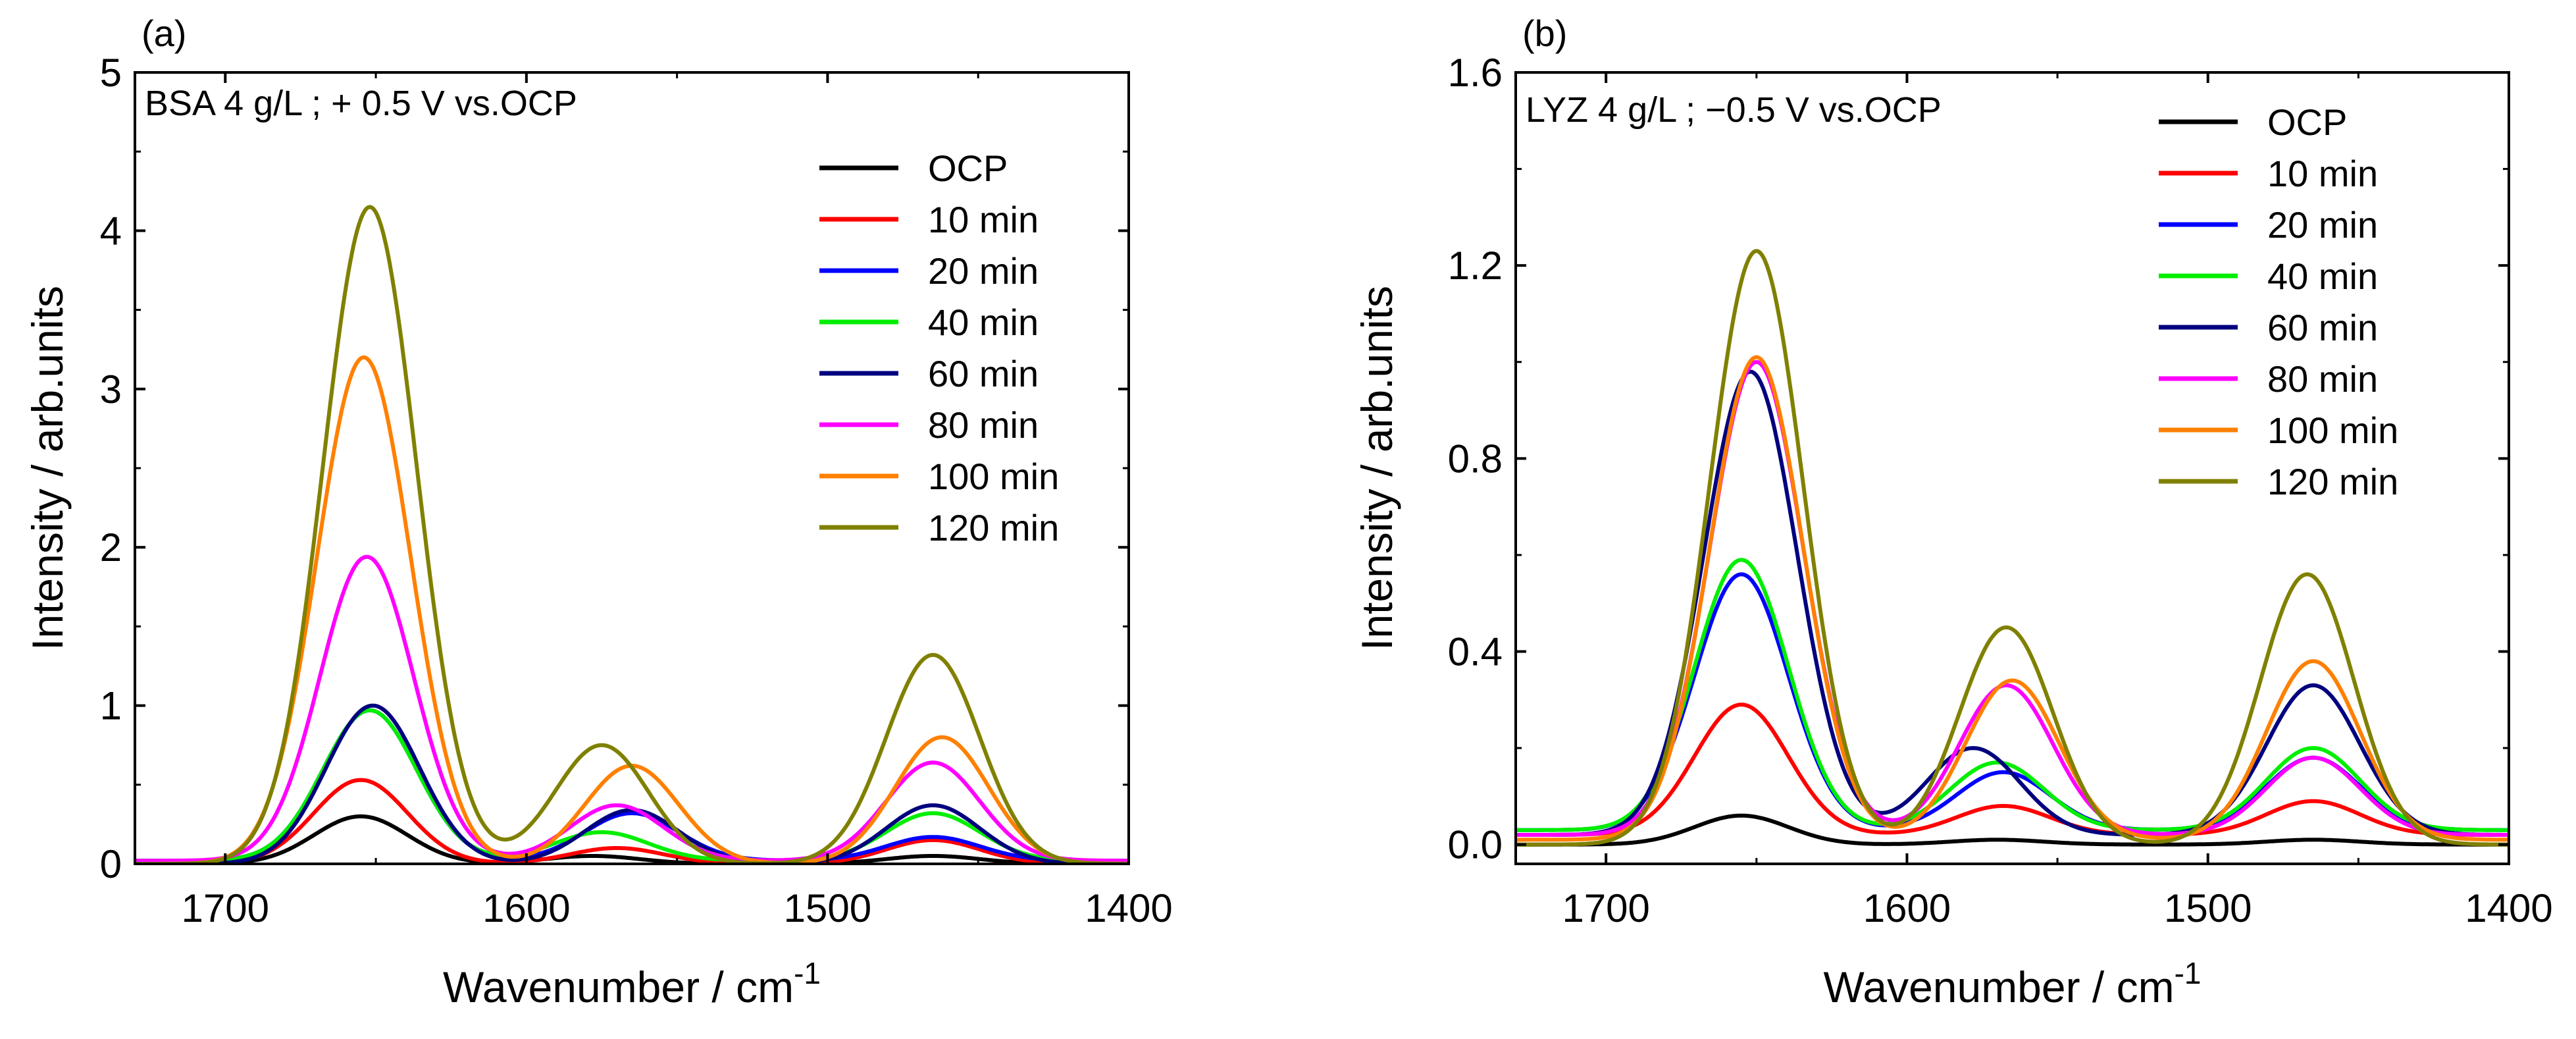 The height and width of the screenshot is (1039, 2576). What do you see at coordinates (1734, 110) in the screenshot?
I see `condition-annotation: LYZ 4 g/L ; −0.5 V vs.OCP` at bounding box center [1734, 110].